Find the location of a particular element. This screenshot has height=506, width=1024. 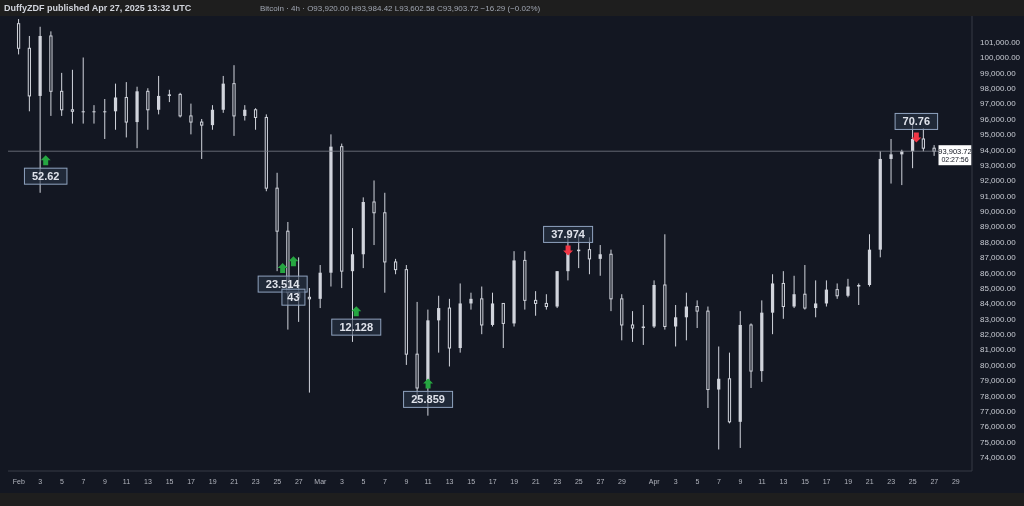

y-tick-label: 83,000.00 is located at coordinates (998, 319).